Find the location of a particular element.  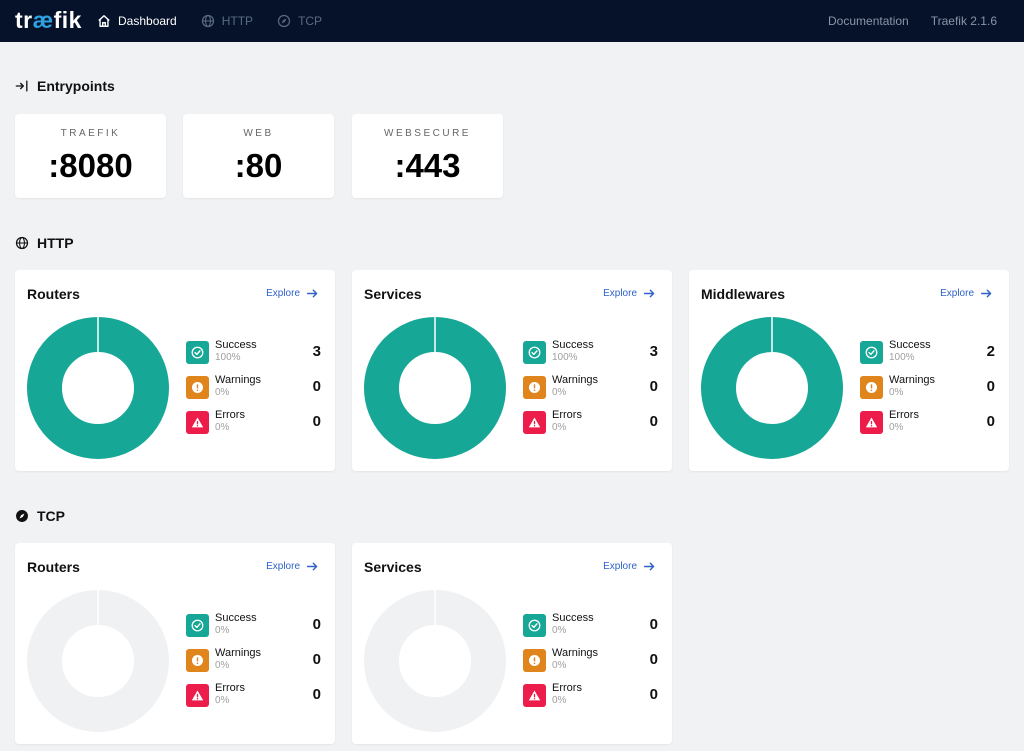

entrypoints-heading: Entrypoints is located at coordinates (65, 86).